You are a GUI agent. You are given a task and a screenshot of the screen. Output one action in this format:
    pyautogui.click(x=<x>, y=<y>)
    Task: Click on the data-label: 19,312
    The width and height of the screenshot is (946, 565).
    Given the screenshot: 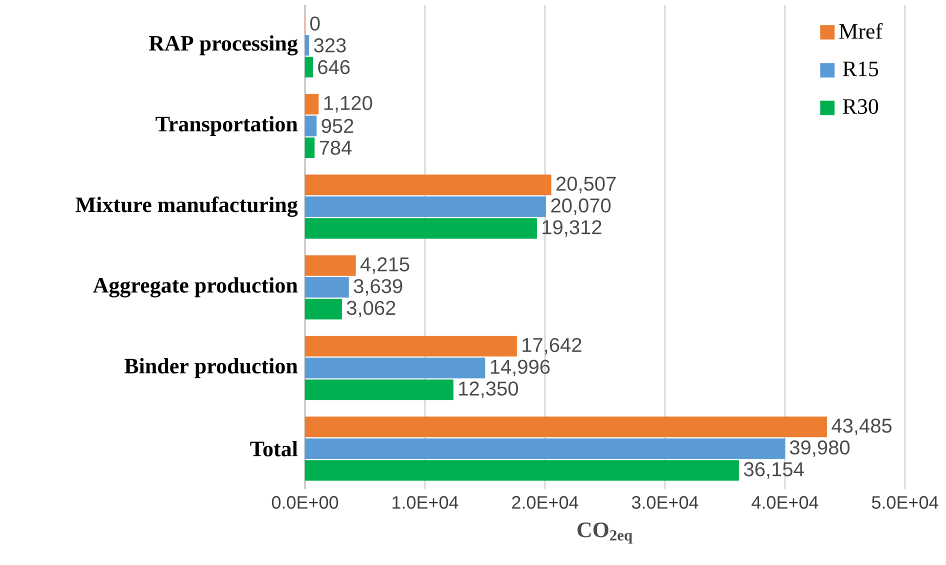 What is the action you would take?
    pyautogui.click(x=572, y=228)
    